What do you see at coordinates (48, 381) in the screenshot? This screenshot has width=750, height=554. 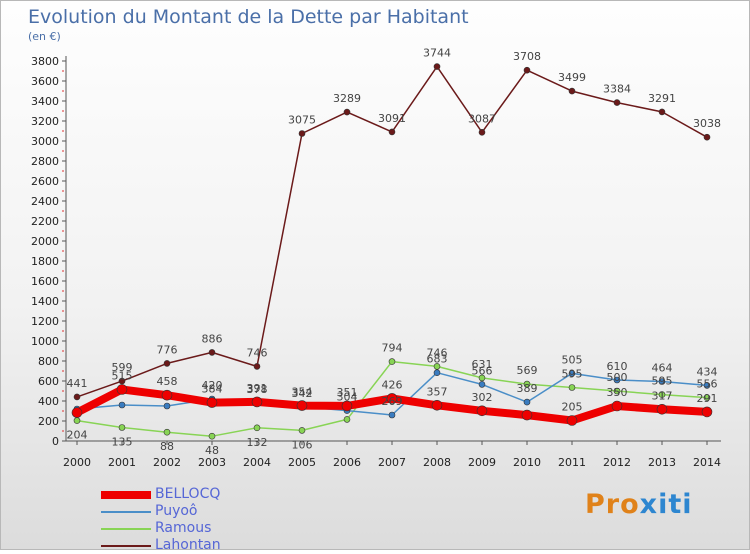 I see `y-tick-label: 600` at bounding box center [48, 381].